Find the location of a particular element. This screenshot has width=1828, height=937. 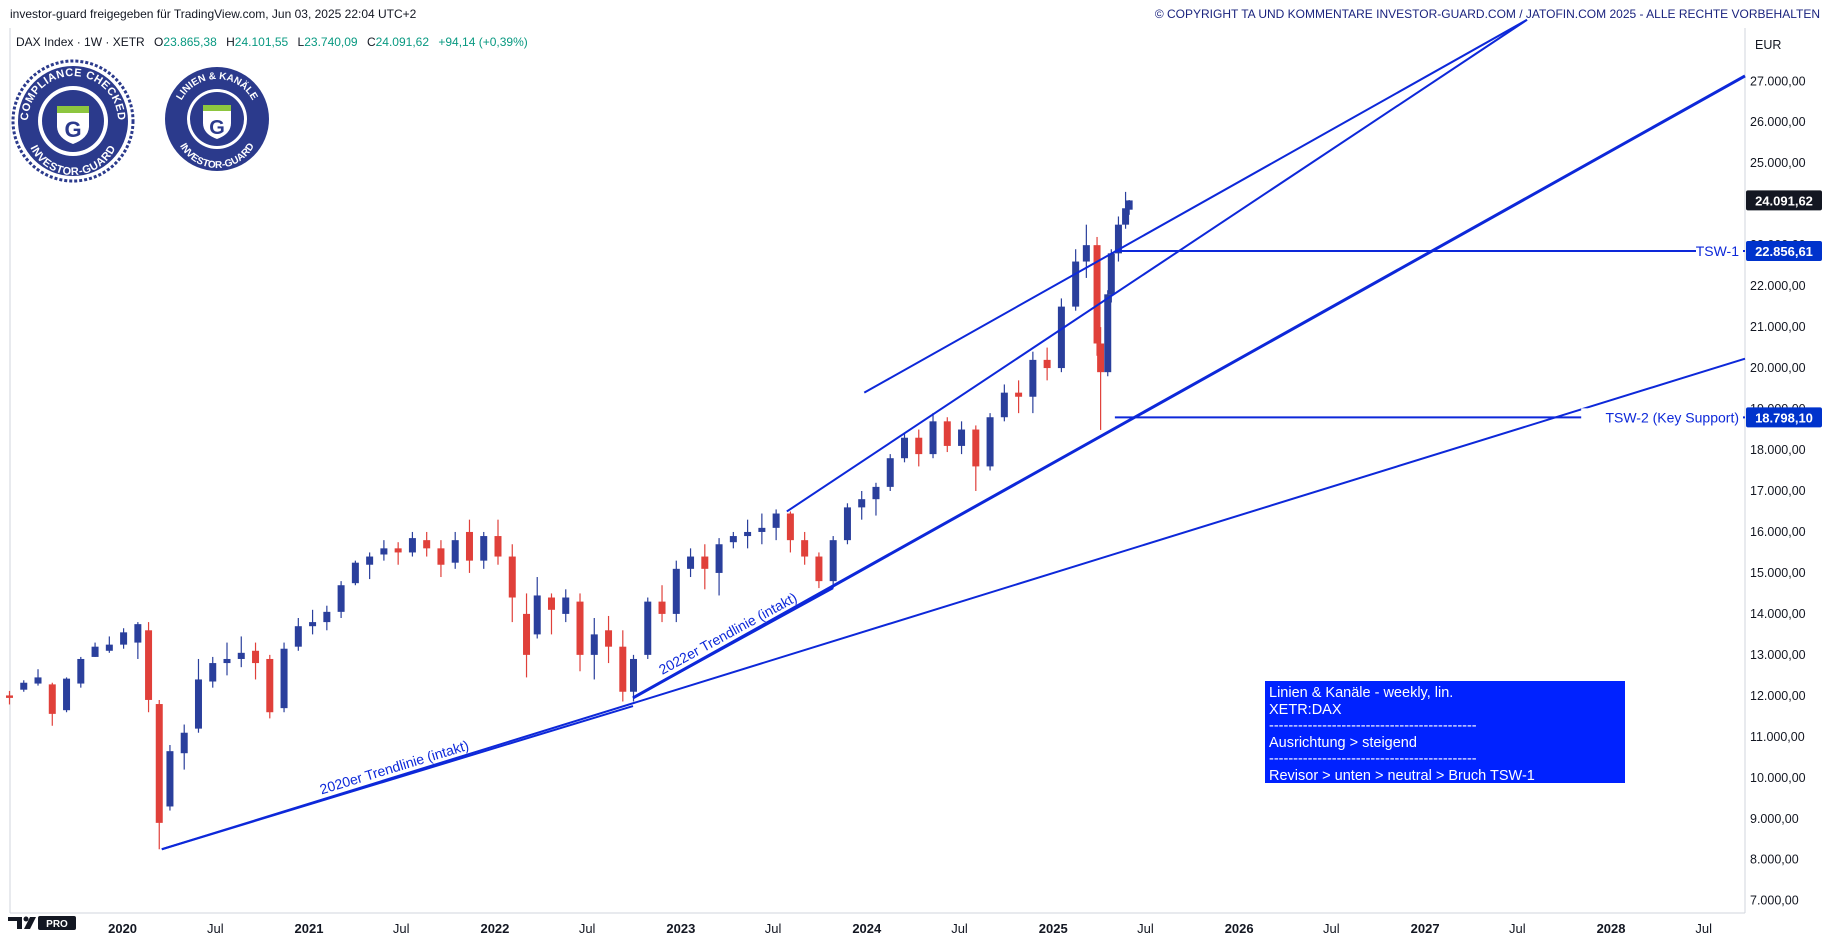

level-price-tag: 18.798,10 is located at coordinates (1784, 417).